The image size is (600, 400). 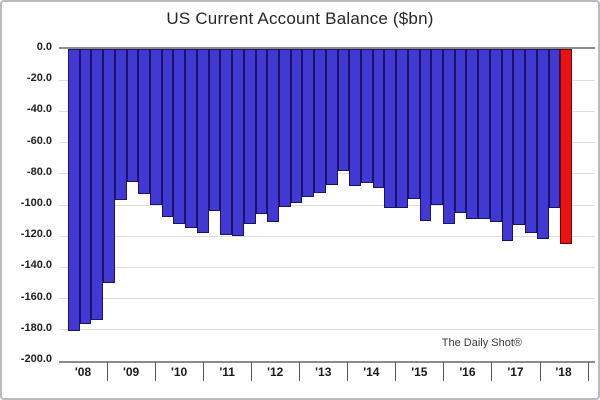 What do you see at coordinates (36, 265) in the screenshot?
I see `y-tick-label: -140.0` at bounding box center [36, 265].